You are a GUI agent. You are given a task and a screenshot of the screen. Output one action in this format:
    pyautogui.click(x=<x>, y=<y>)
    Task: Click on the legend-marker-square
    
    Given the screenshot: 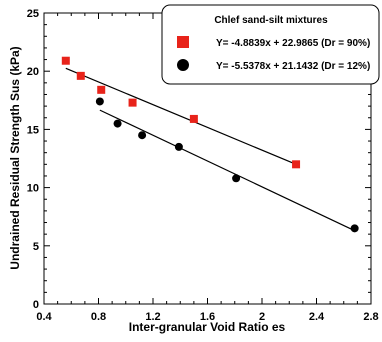 What is the action you would take?
    pyautogui.click(x=183, y=42)
    